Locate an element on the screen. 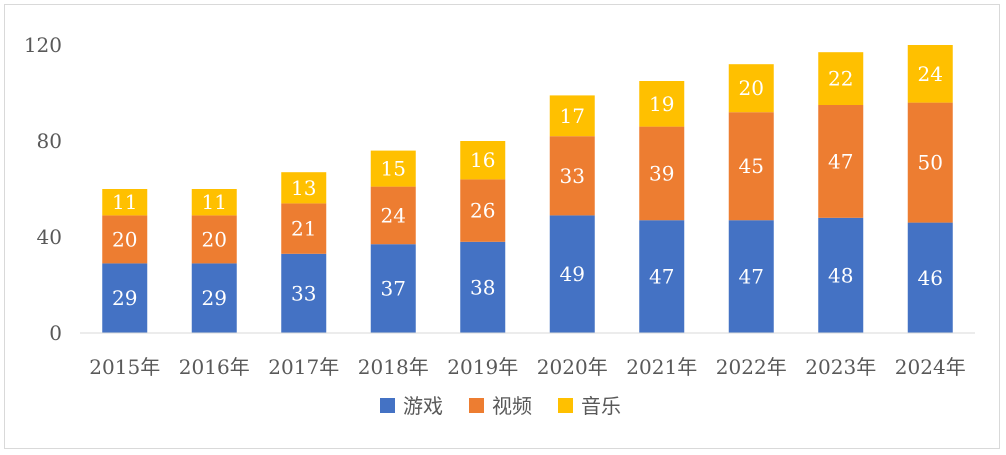  bar-segment-游戏-2015年 is located at coordinates (125, 298).